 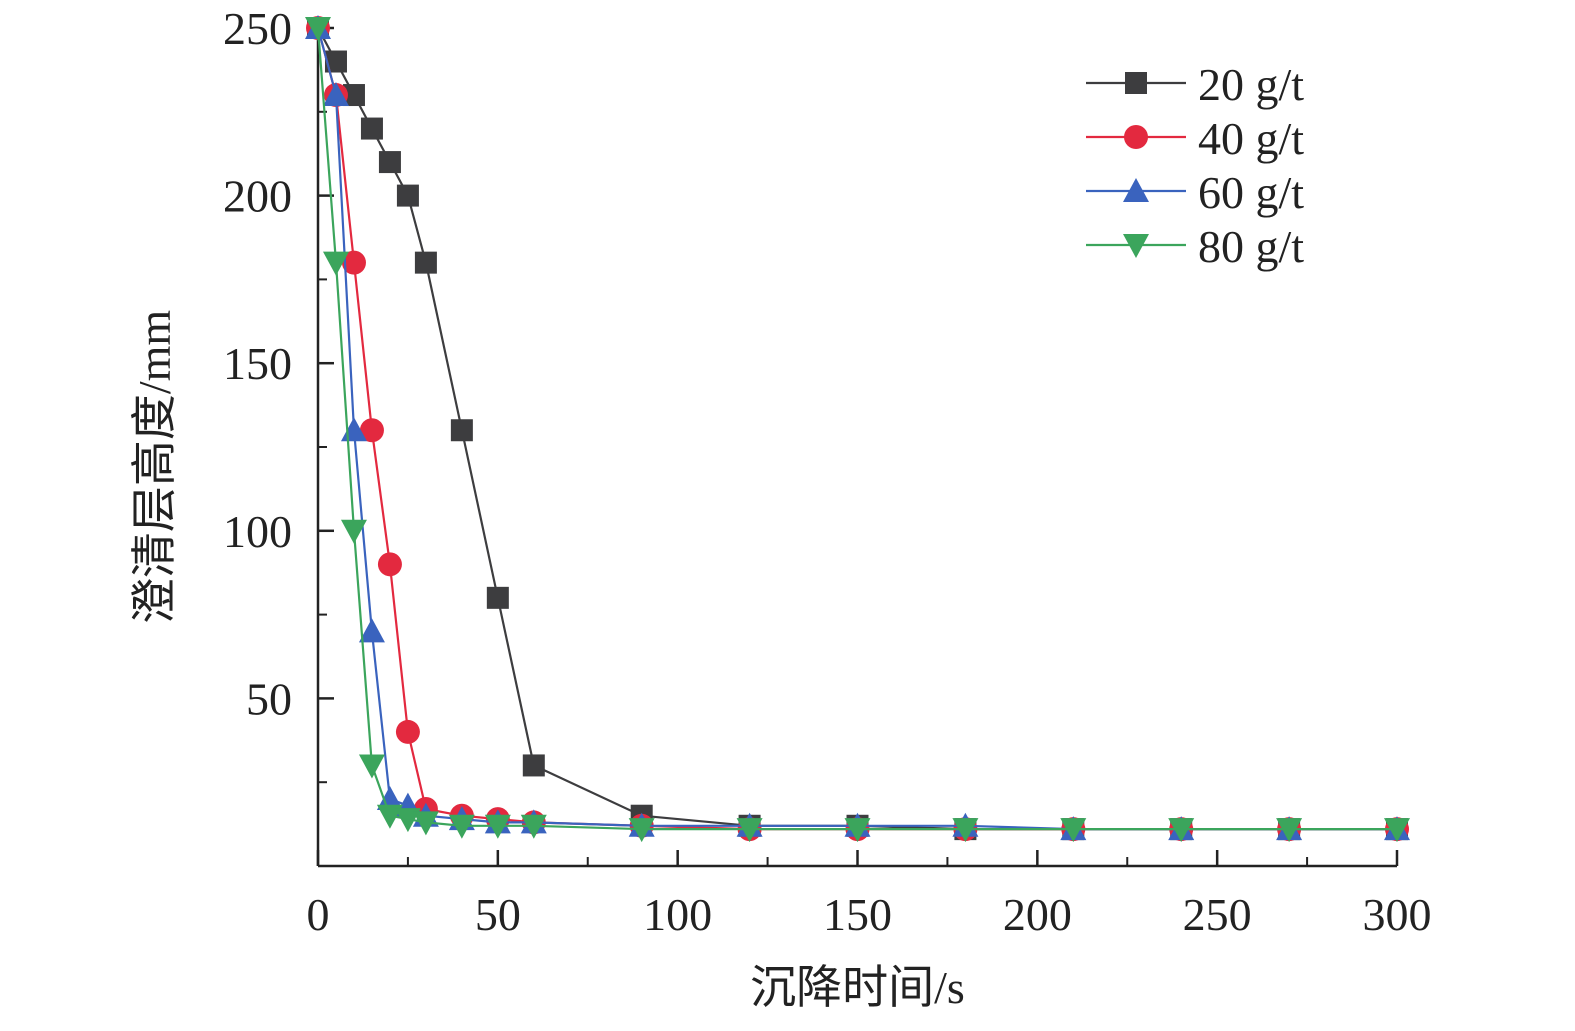 I want to click on y-tick-label: 200, so click(x=257, y=196).